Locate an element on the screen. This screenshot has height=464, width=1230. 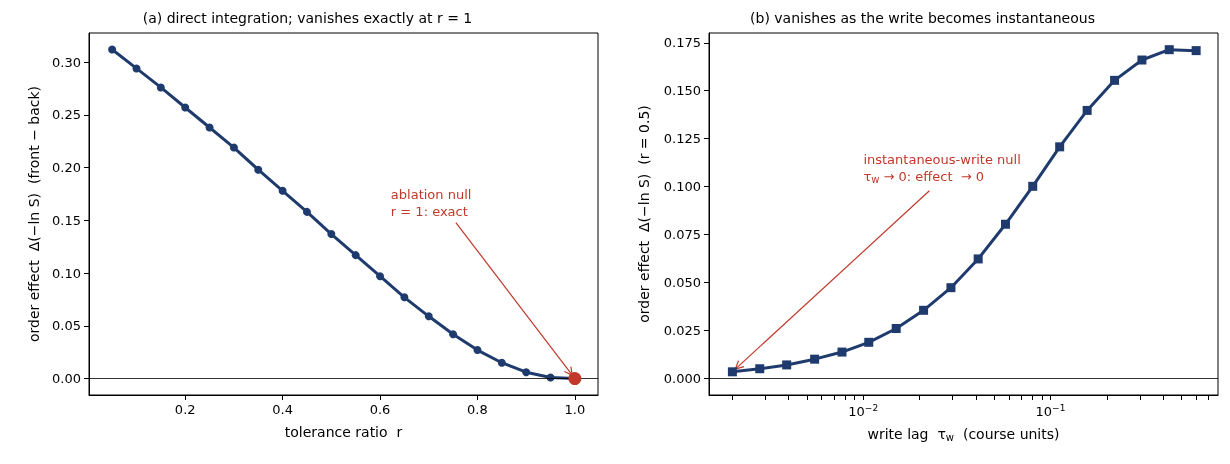
y-tick-label: 0.125 is located at coordinates (682, 139).